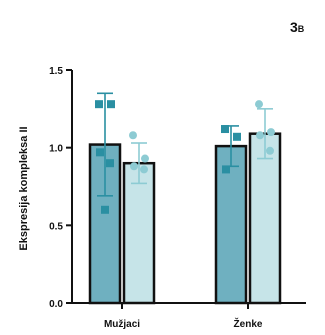 This screenshot has width=325, height=335. Describe the element at coordinates (122, 324) in the screenshot. I see `x-tick-label: Mužjaci` at that location.